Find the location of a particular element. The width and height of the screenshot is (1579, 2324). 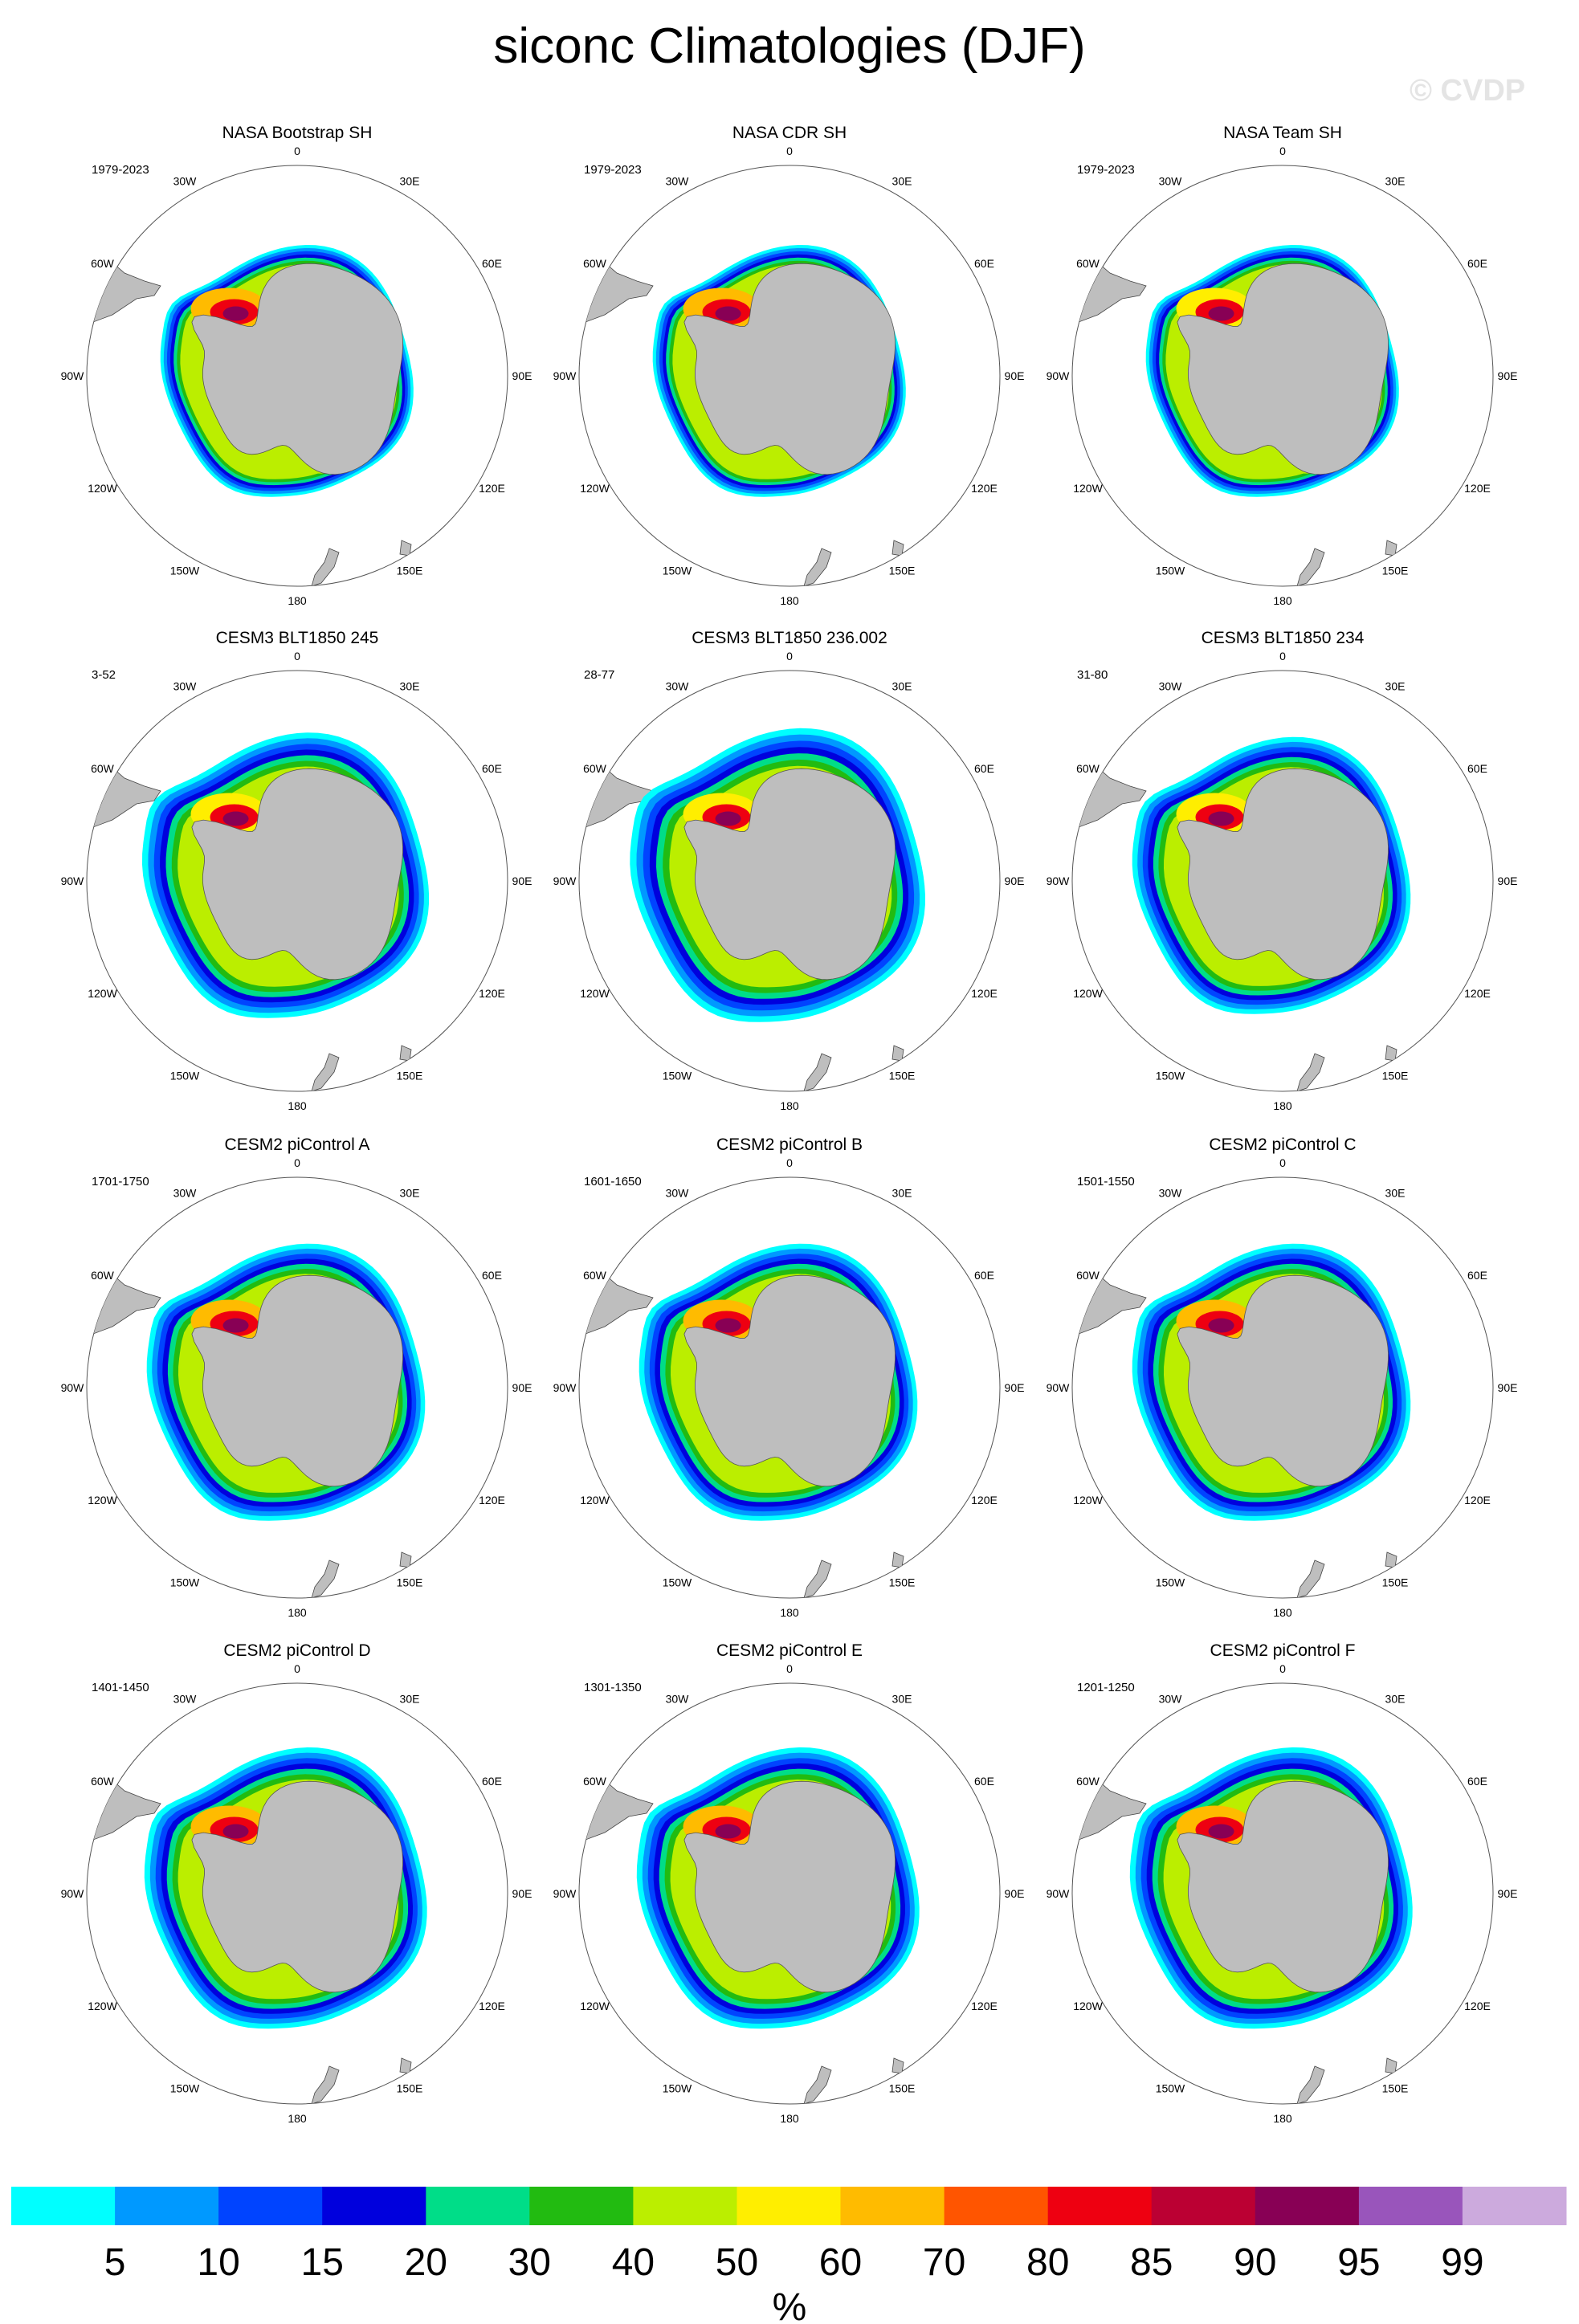

panel-period: 31-80 is located at coordinates (1092, 675).